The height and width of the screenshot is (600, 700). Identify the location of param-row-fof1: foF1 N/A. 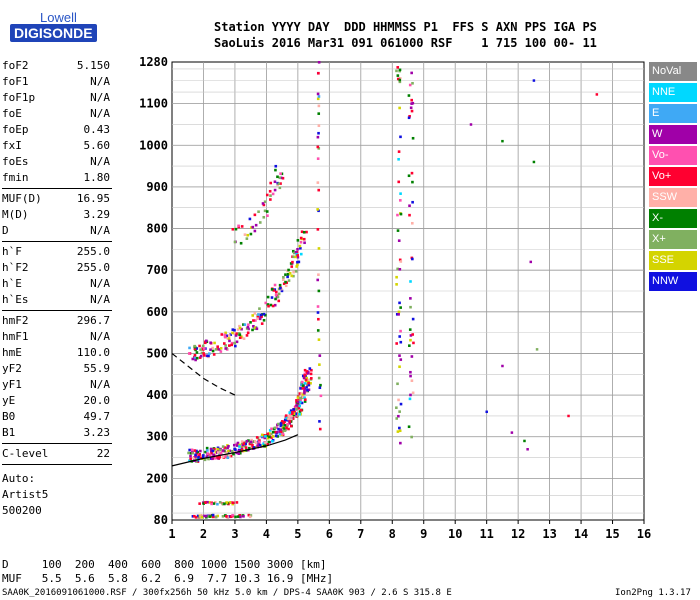
(56, 82).